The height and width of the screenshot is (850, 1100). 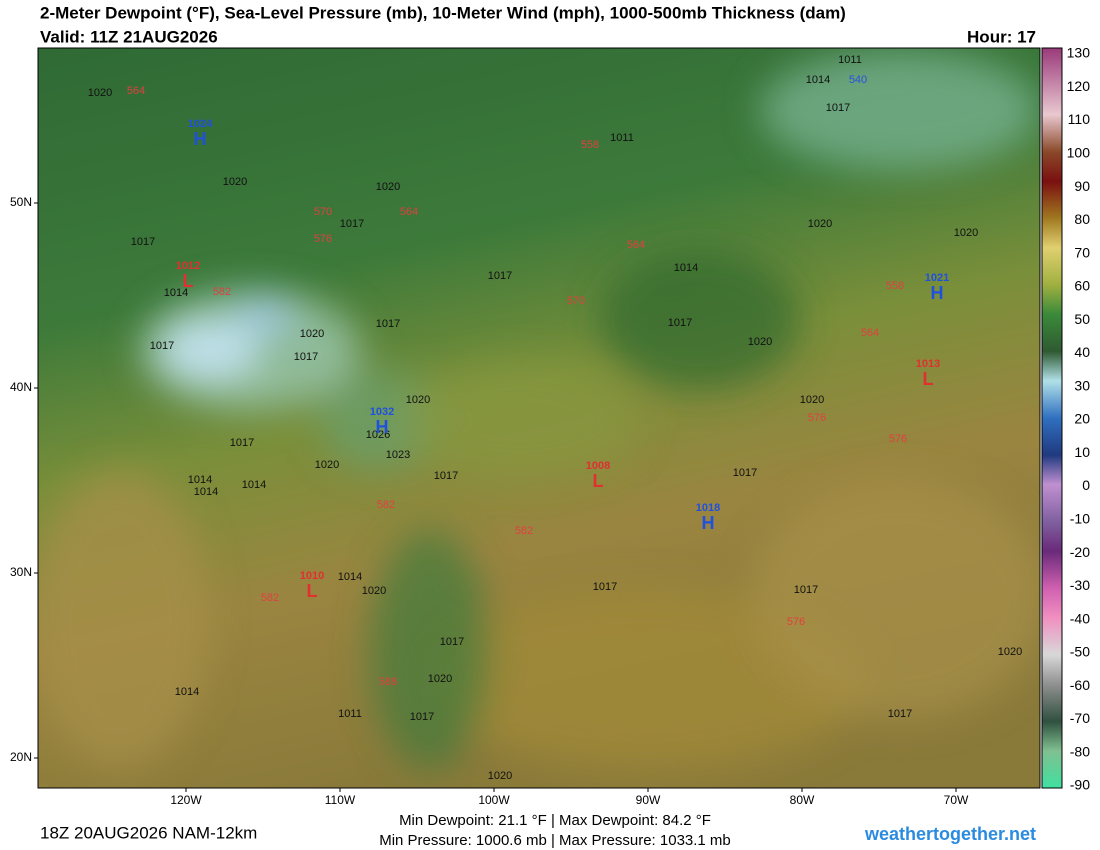 What do you see at coordinates (1082, 286) in the screenshot?
I see `colorbar-tick-label: 60` at bounding box center [1082, 286].